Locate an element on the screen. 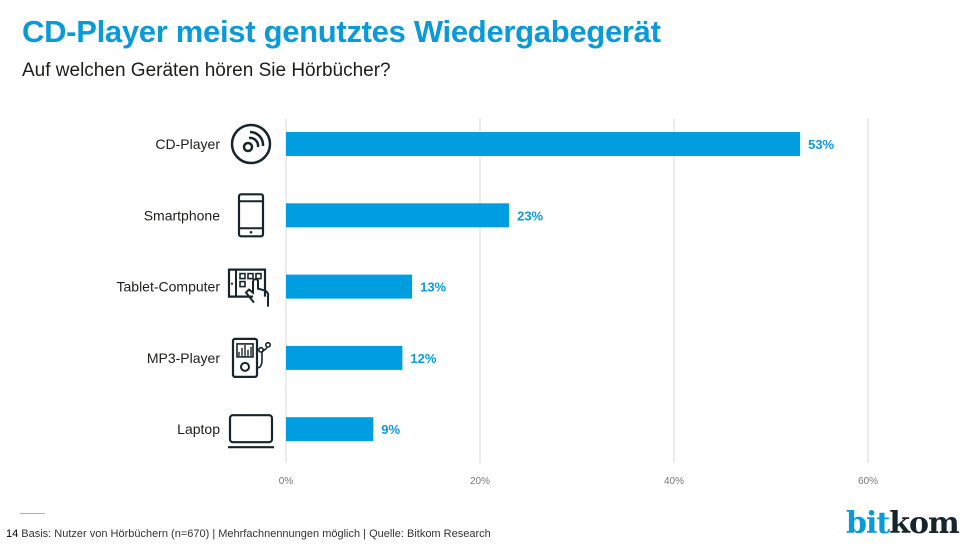 This screenshot has width=976, height=550. value-label: 13% is located at coordinates (433, 287).